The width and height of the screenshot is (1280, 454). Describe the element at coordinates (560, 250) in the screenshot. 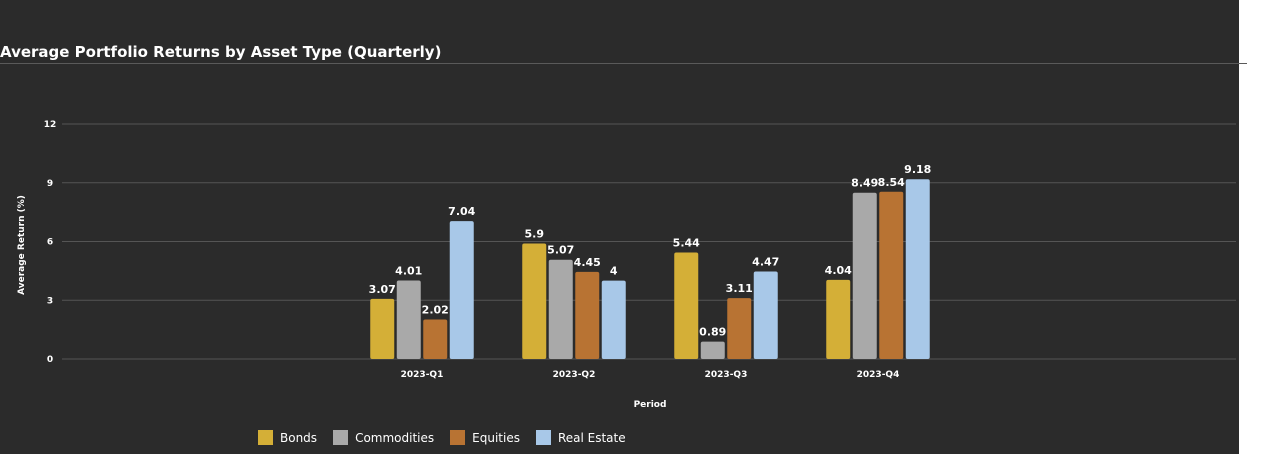

I see `data-label: 5.07` at that location.